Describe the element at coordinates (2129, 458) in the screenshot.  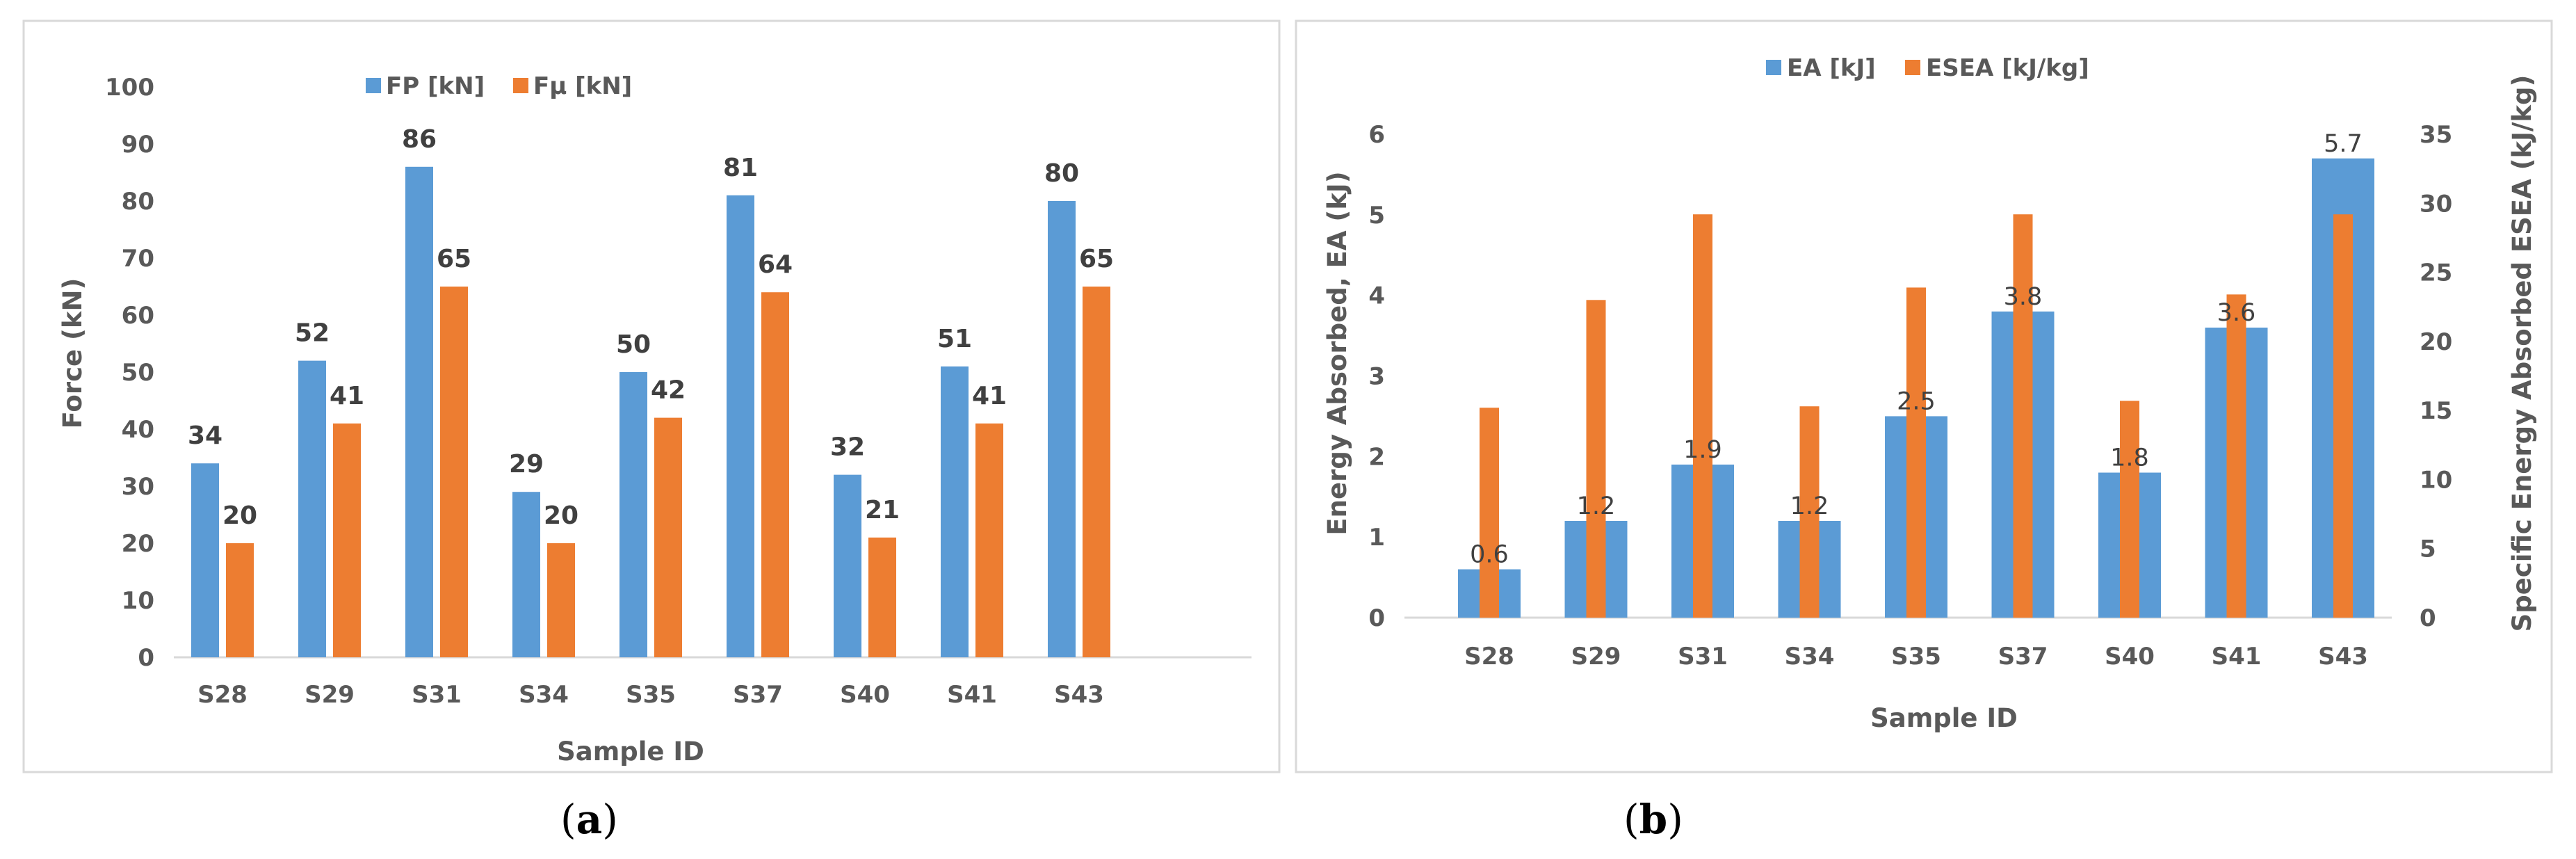
I see `chart-b-label-ea-S40: 1.8` at that location.